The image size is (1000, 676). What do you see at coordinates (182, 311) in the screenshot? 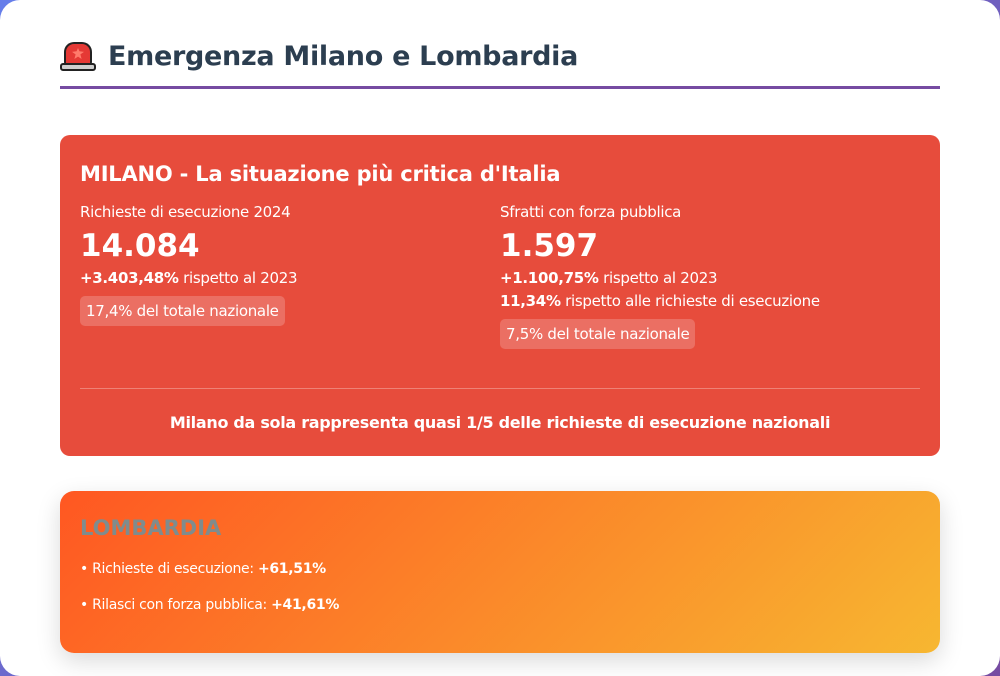
I see `share-badge: 17,4% del totale nazionale` at bounding box center [182, 311].